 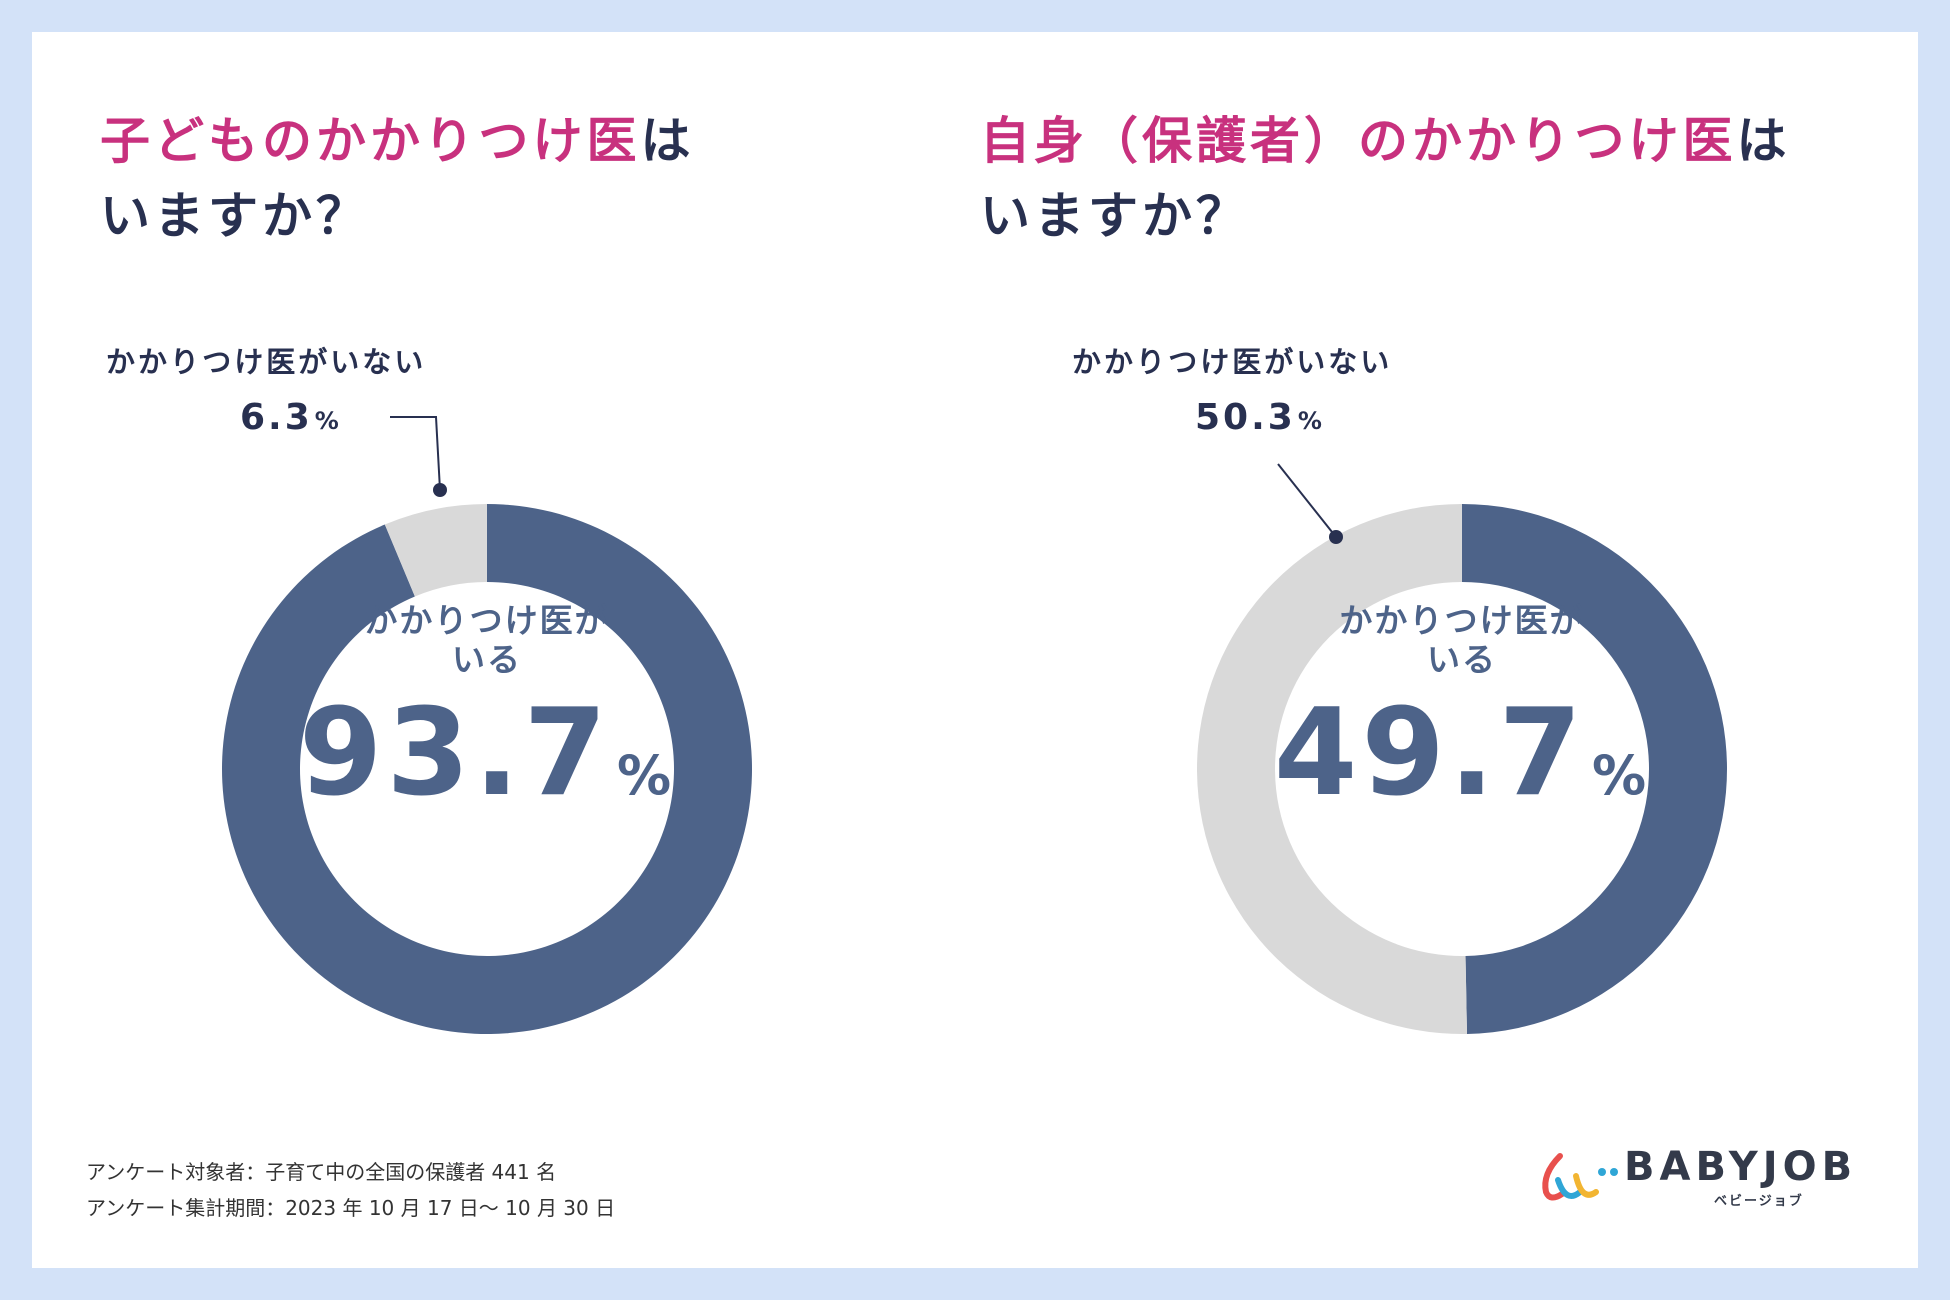 I want to click on logo-mark-icon, so click(x=1580, y=1177).